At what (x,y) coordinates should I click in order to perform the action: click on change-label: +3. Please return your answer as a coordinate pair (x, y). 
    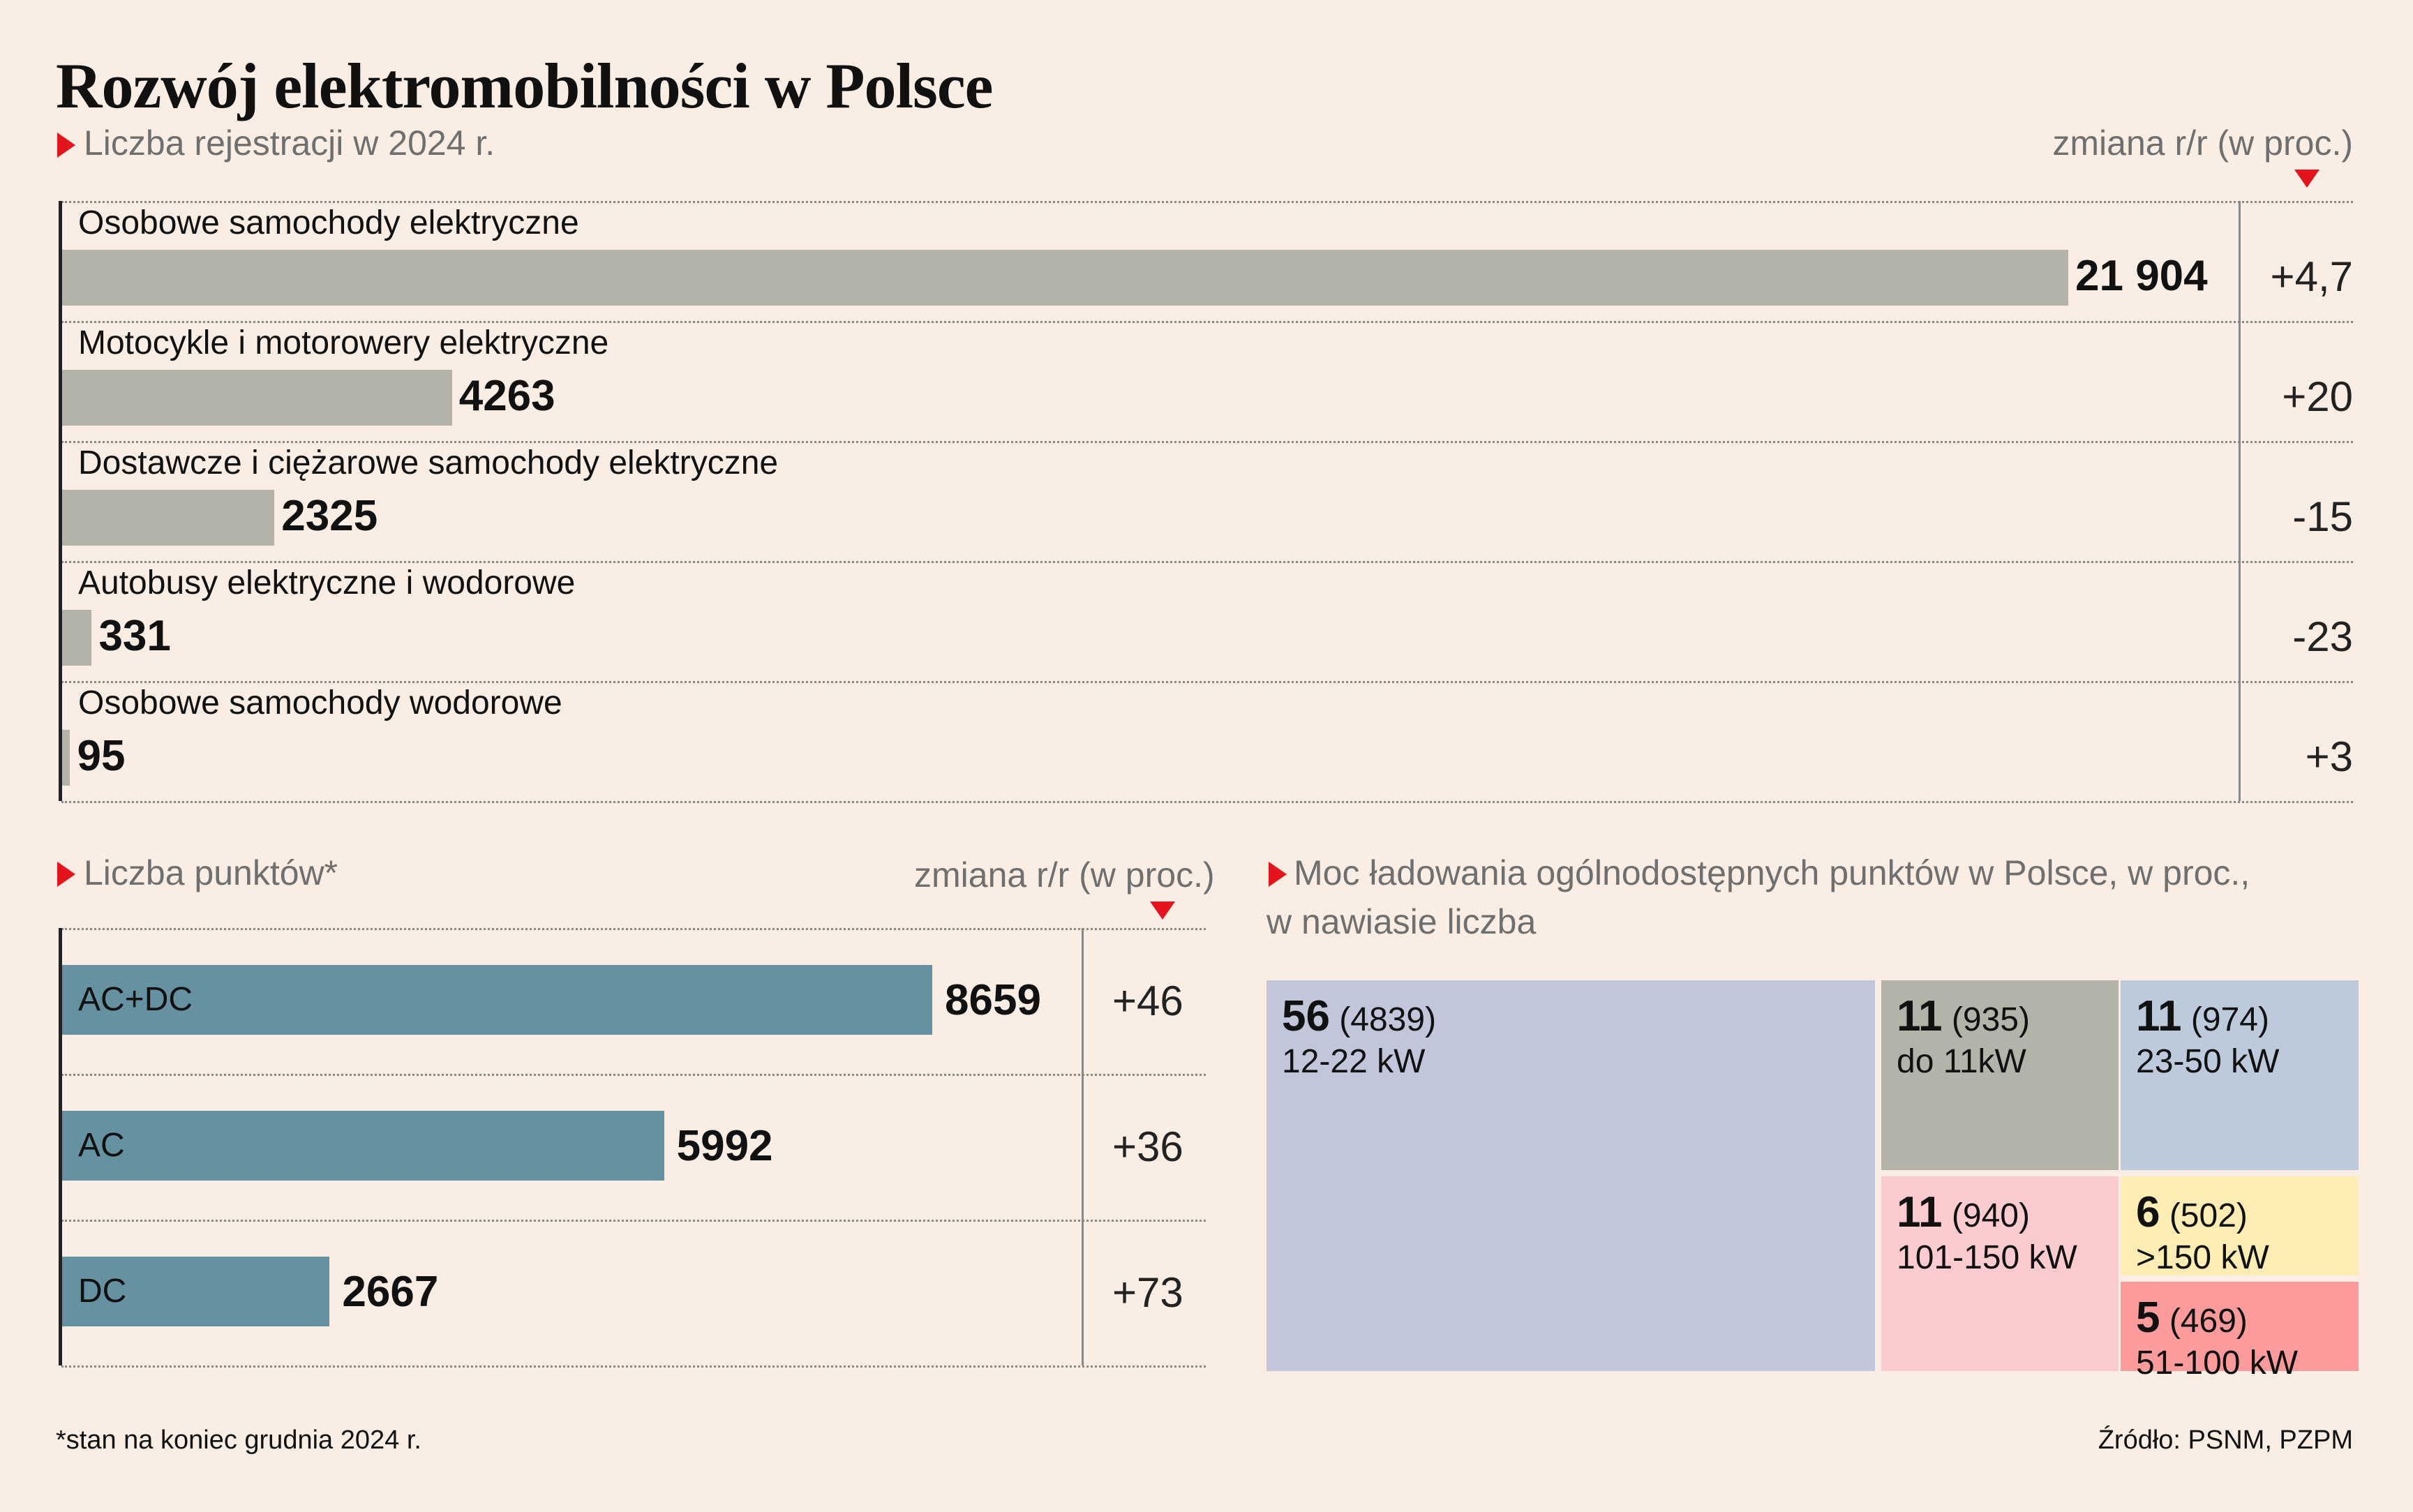
    Looking at the image, I should click on (2329, 756).